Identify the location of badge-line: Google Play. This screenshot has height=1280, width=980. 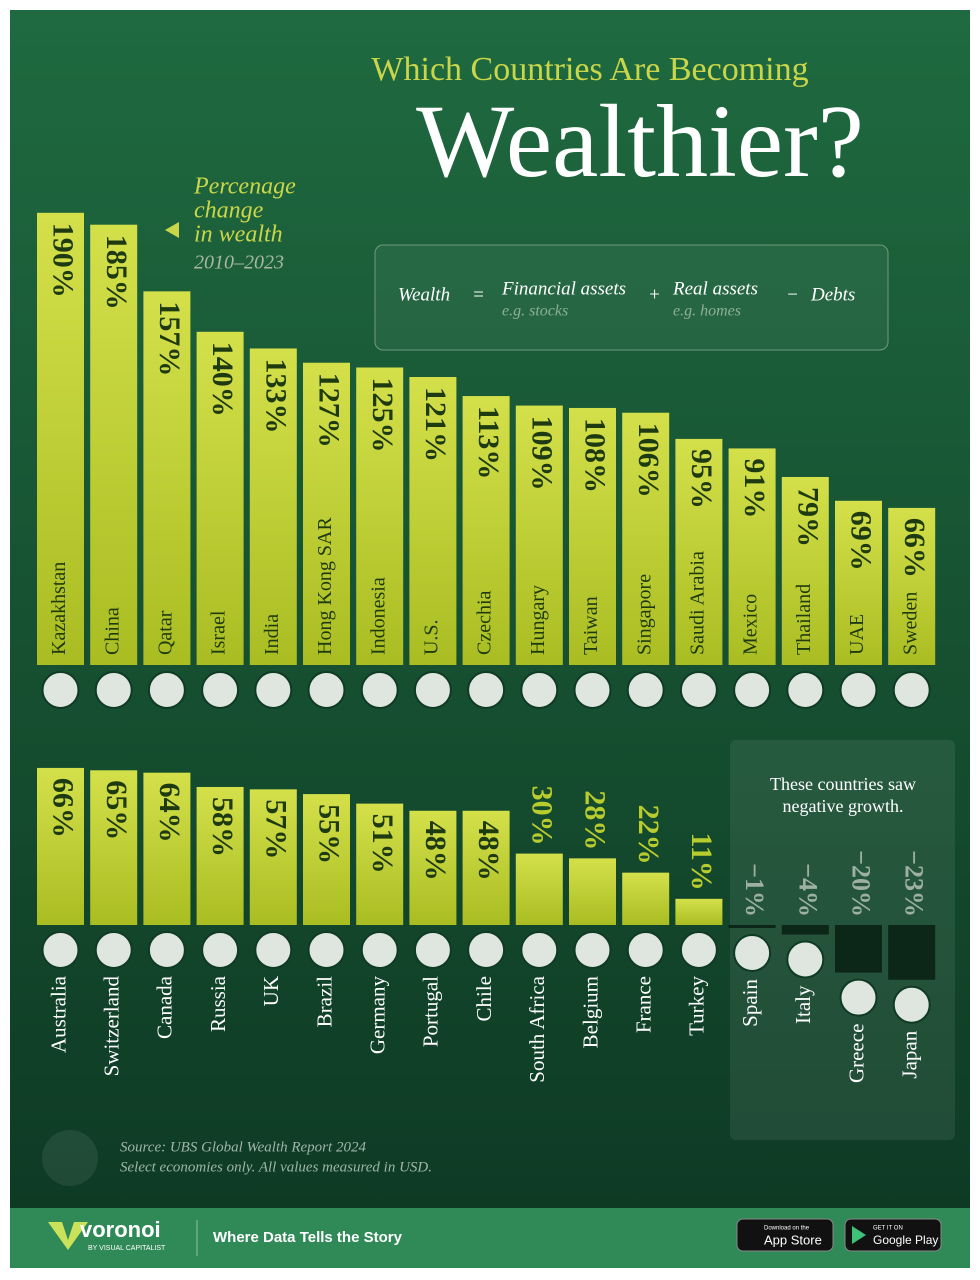
(905, 1240).